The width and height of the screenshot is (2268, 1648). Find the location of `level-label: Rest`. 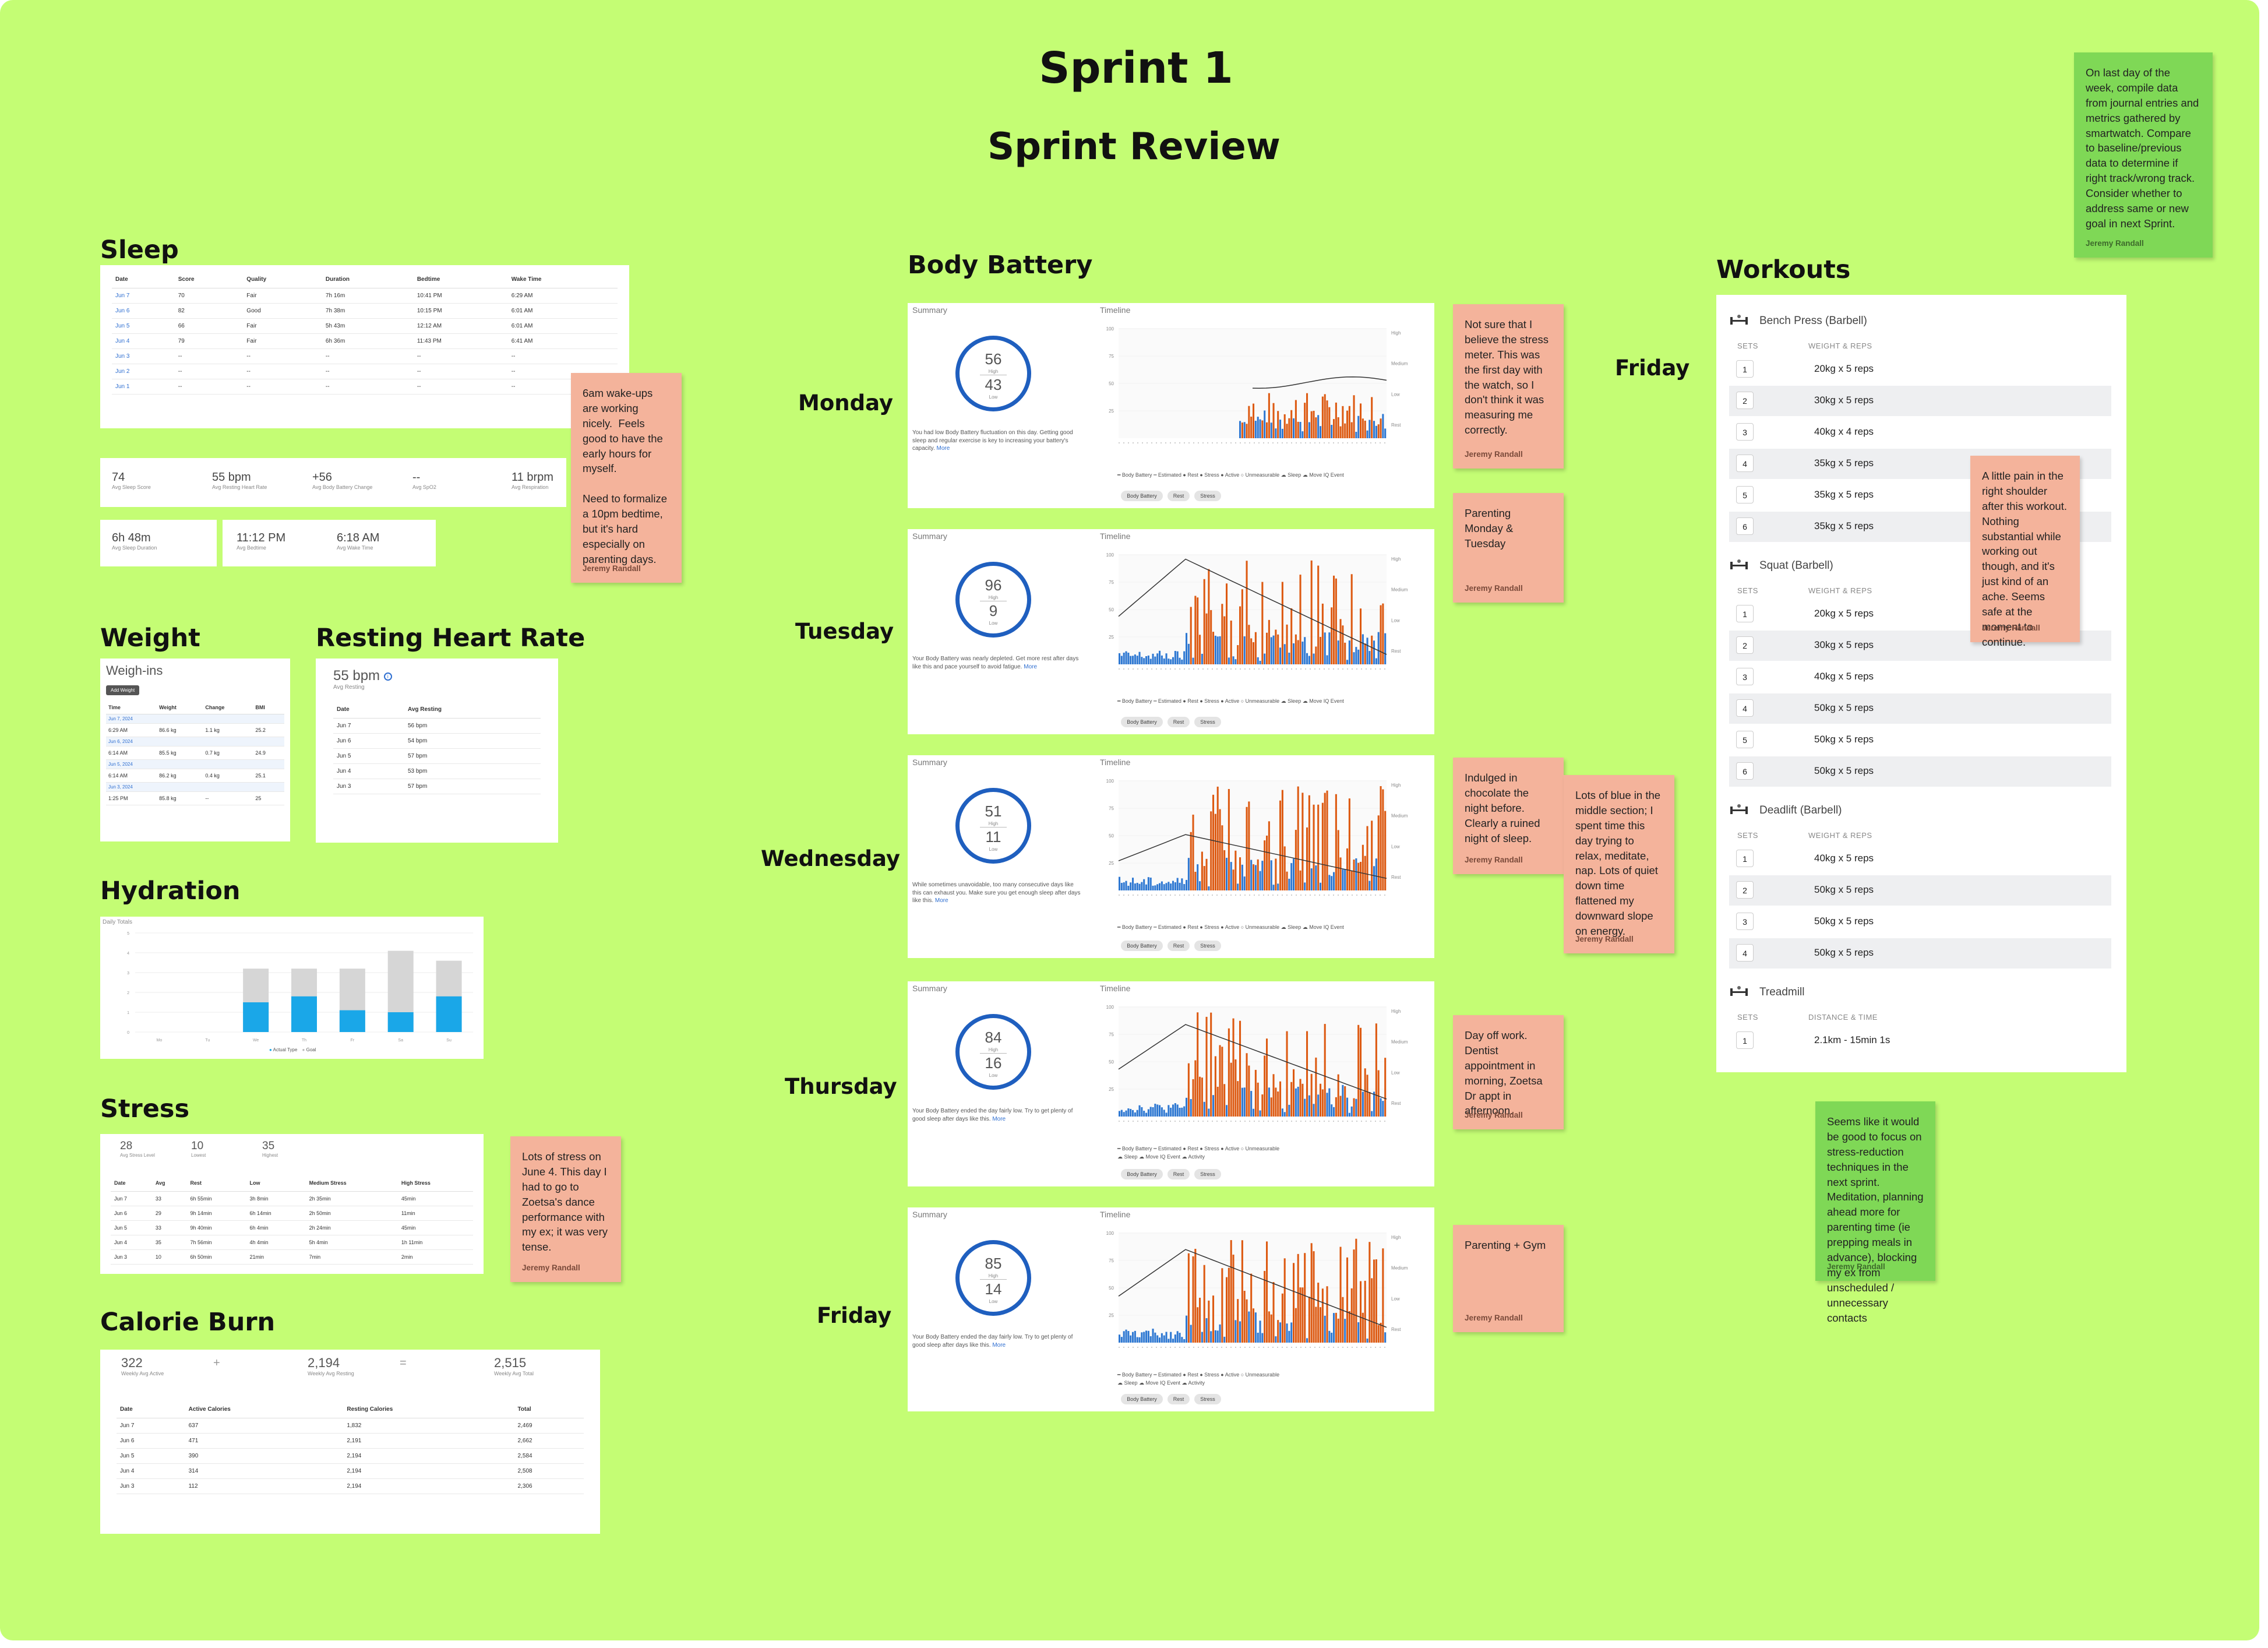

level-label: Rest is located at coordinates (1396, 1330).